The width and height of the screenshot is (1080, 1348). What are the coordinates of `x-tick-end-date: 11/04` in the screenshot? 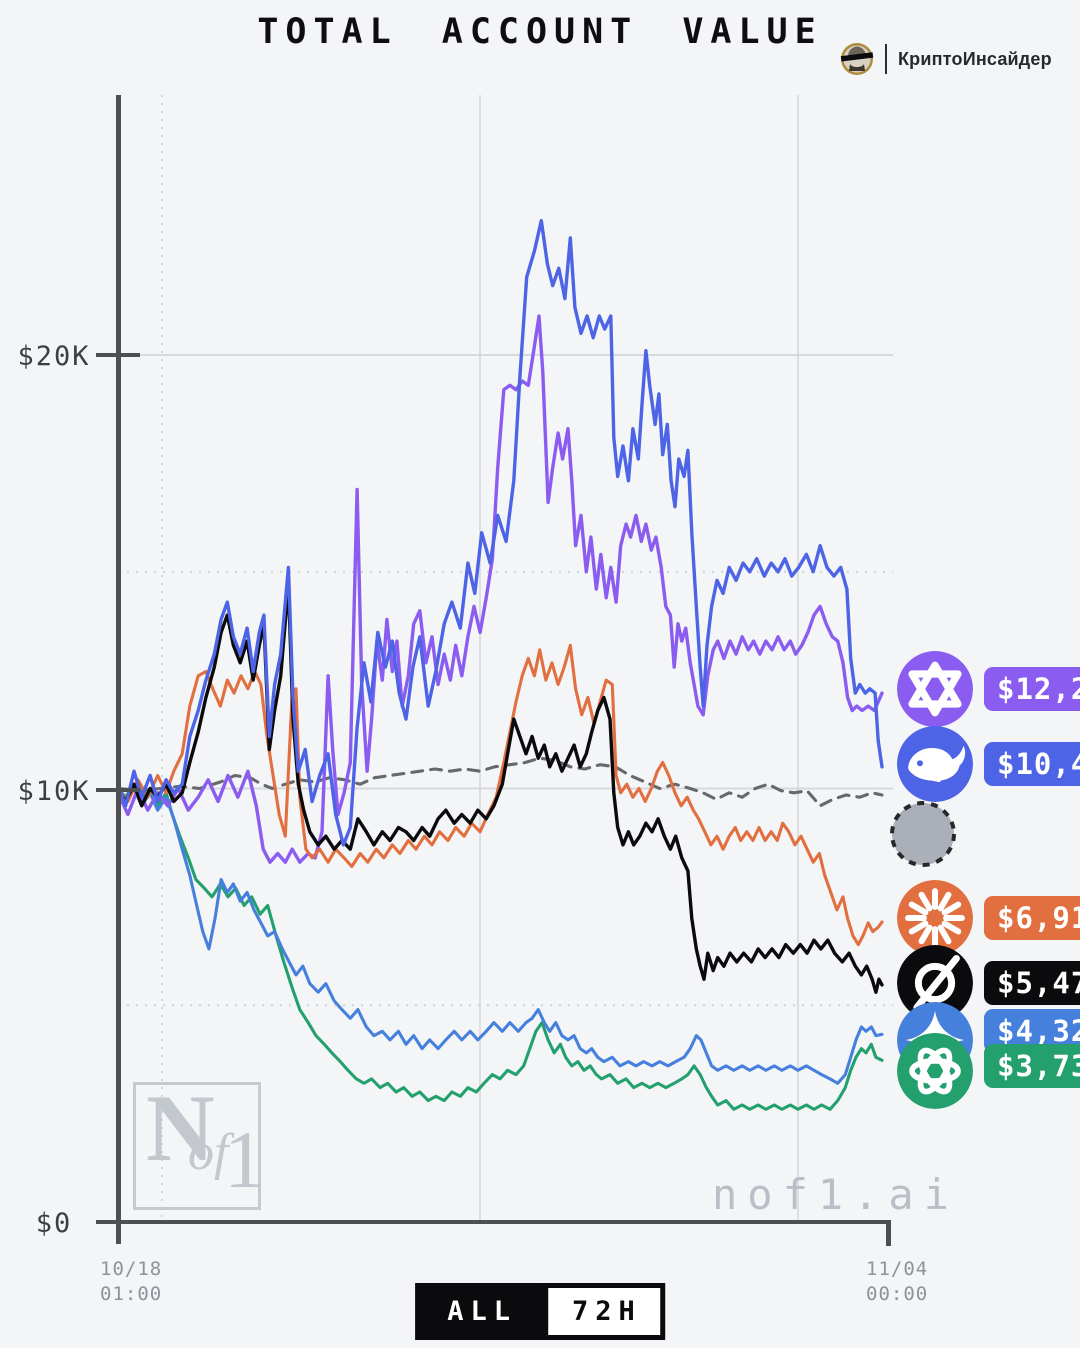 It's located at (897, 1269).